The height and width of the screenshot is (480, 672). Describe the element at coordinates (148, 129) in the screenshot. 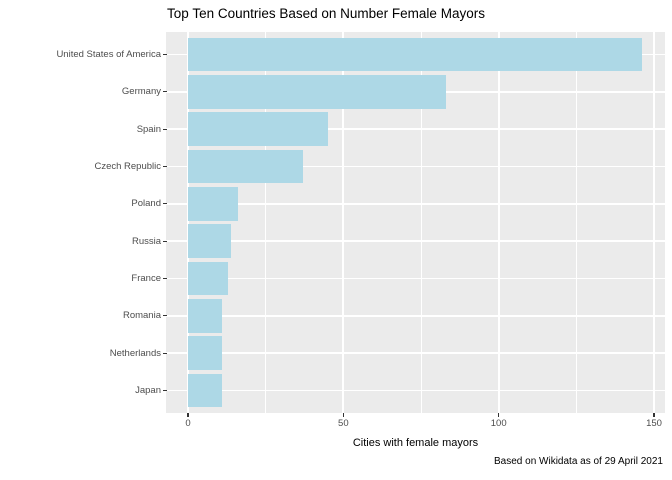

I see `y-axis-label: Spain` at that location.